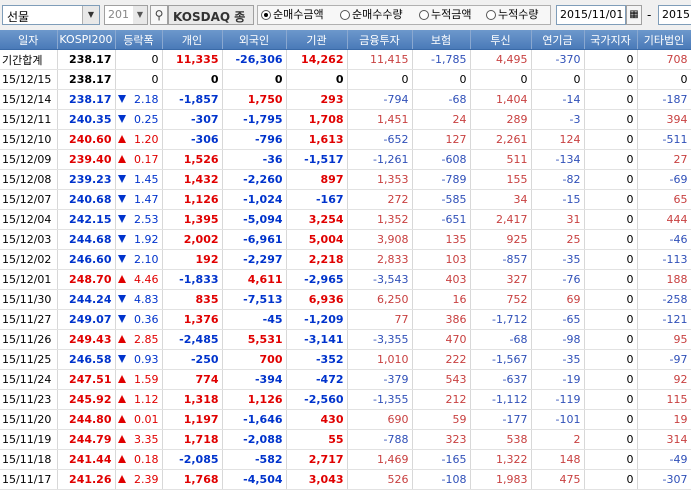  Describe the element at coordinates (29, 99) in the screenshot. I see `date-cell: 15/12/14` at that location.